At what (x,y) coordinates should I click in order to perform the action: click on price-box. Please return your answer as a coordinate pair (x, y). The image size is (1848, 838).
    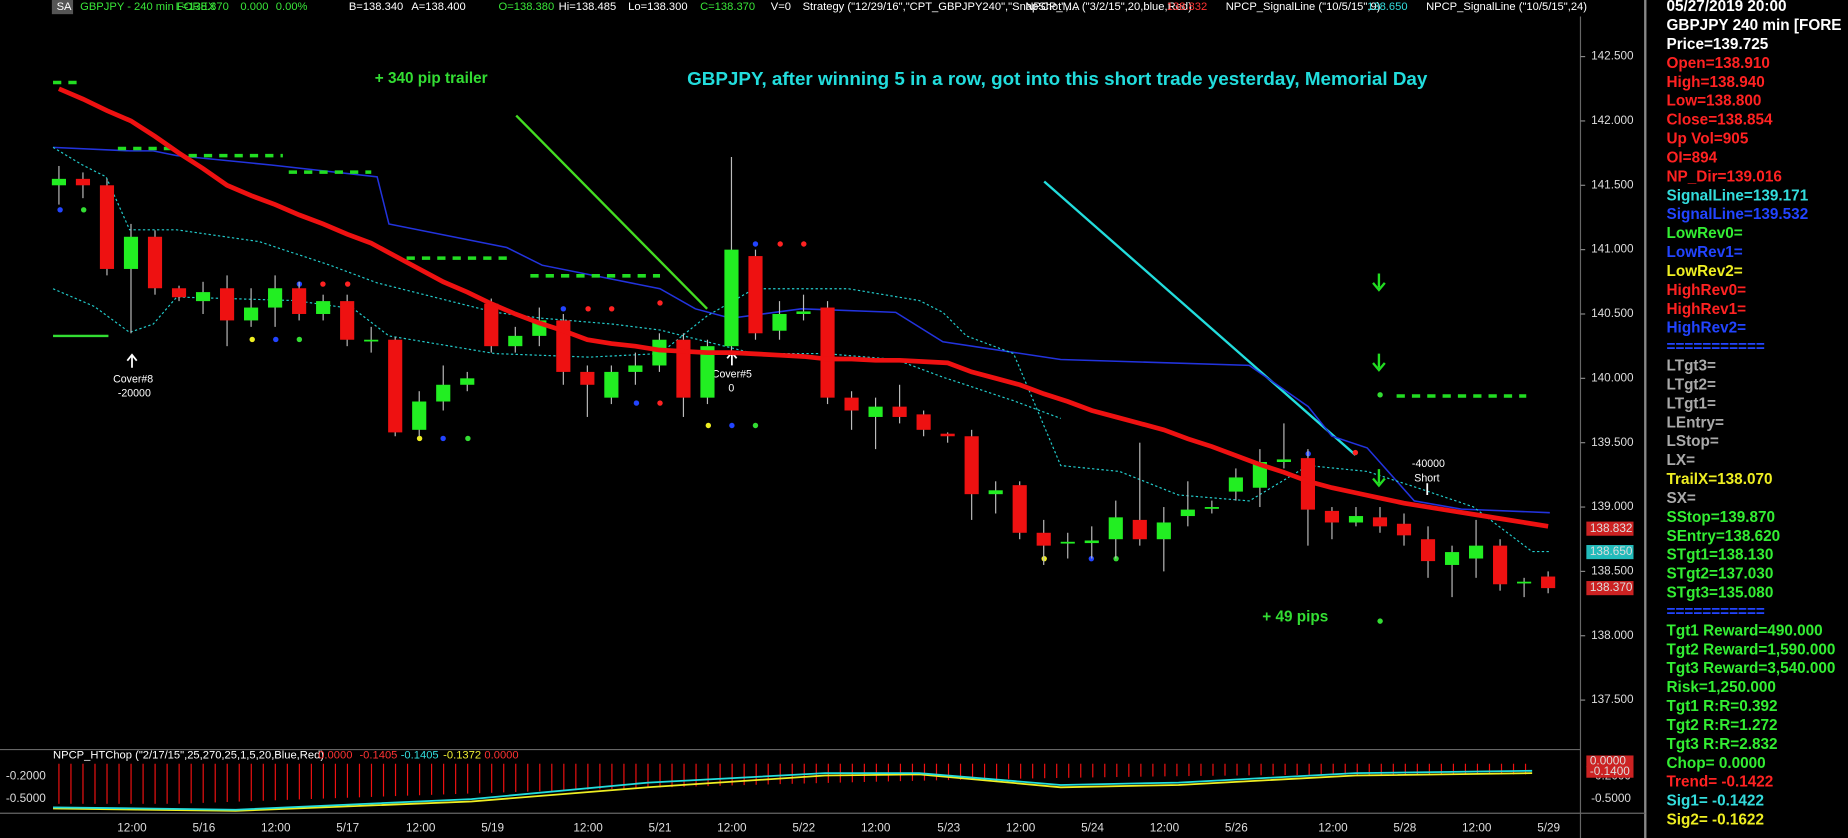
    Looking at the image, I should click on (1610, 552).